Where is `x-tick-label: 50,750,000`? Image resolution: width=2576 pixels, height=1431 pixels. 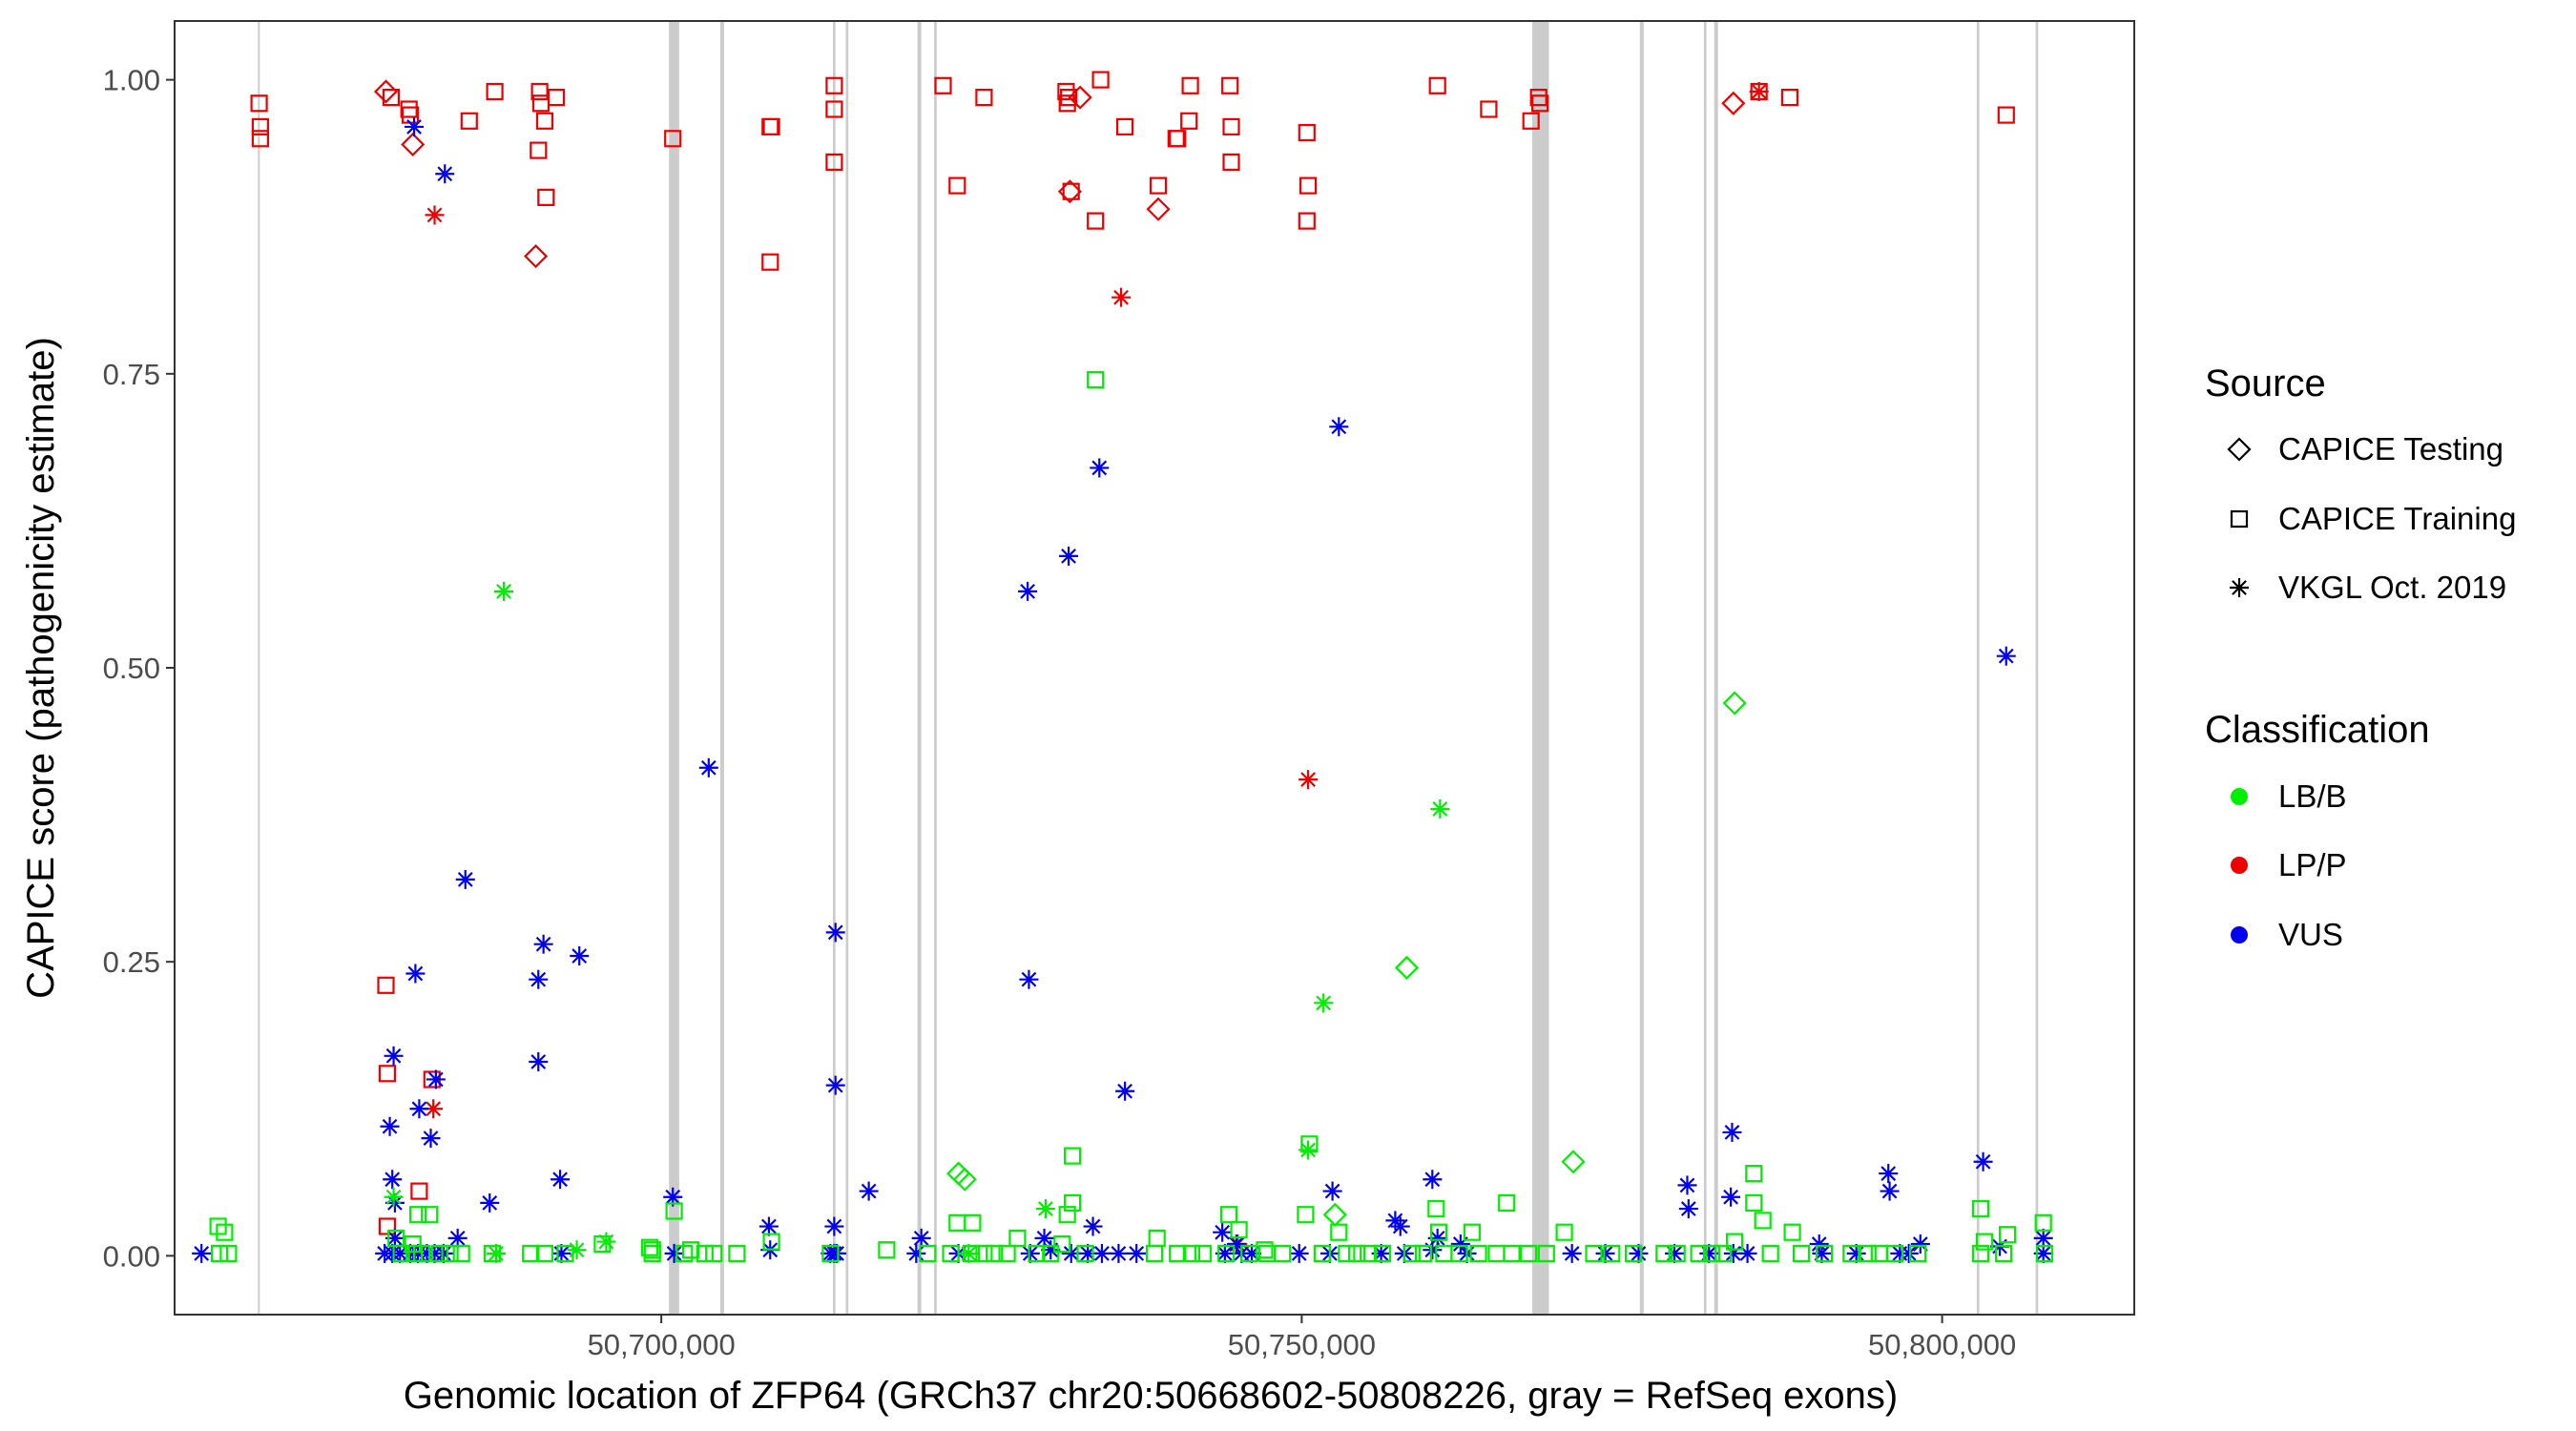 x-tick-label: 50,750,000 is located at coordinates (1302, 1344).